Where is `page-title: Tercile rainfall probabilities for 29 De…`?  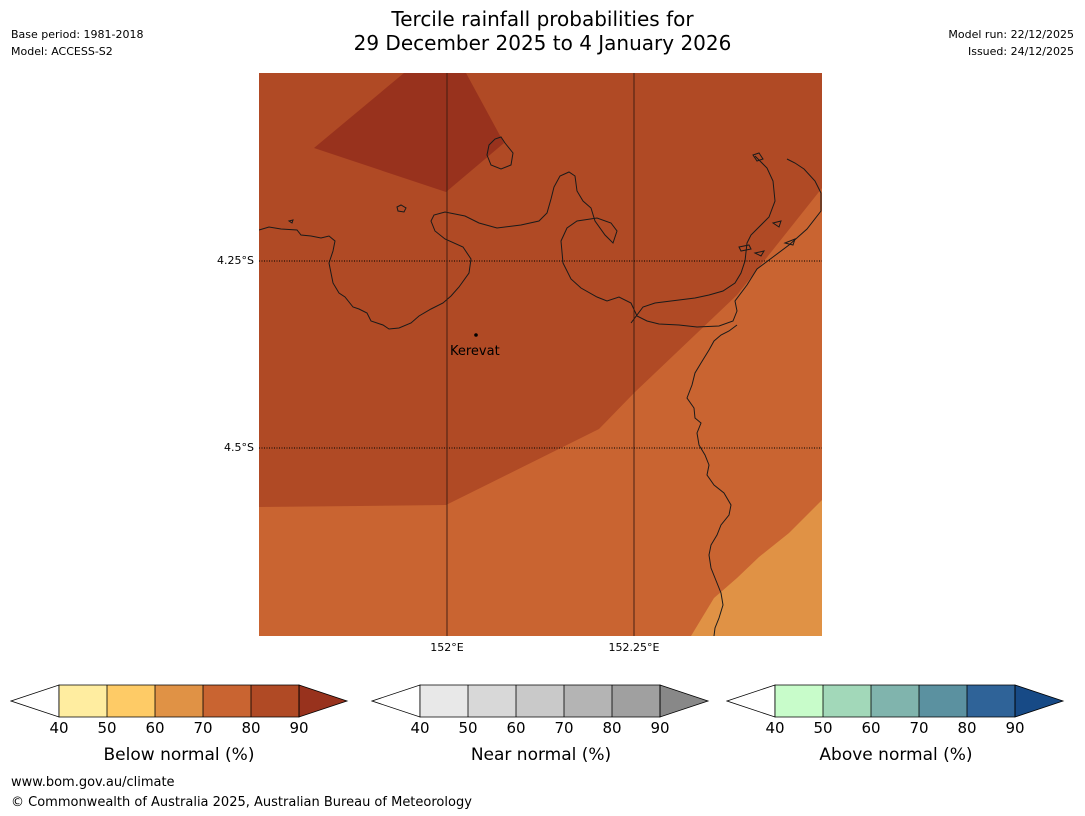 page-title: Tercile rainfall probabilities for 29 De… is located at coordinates (542, 31).